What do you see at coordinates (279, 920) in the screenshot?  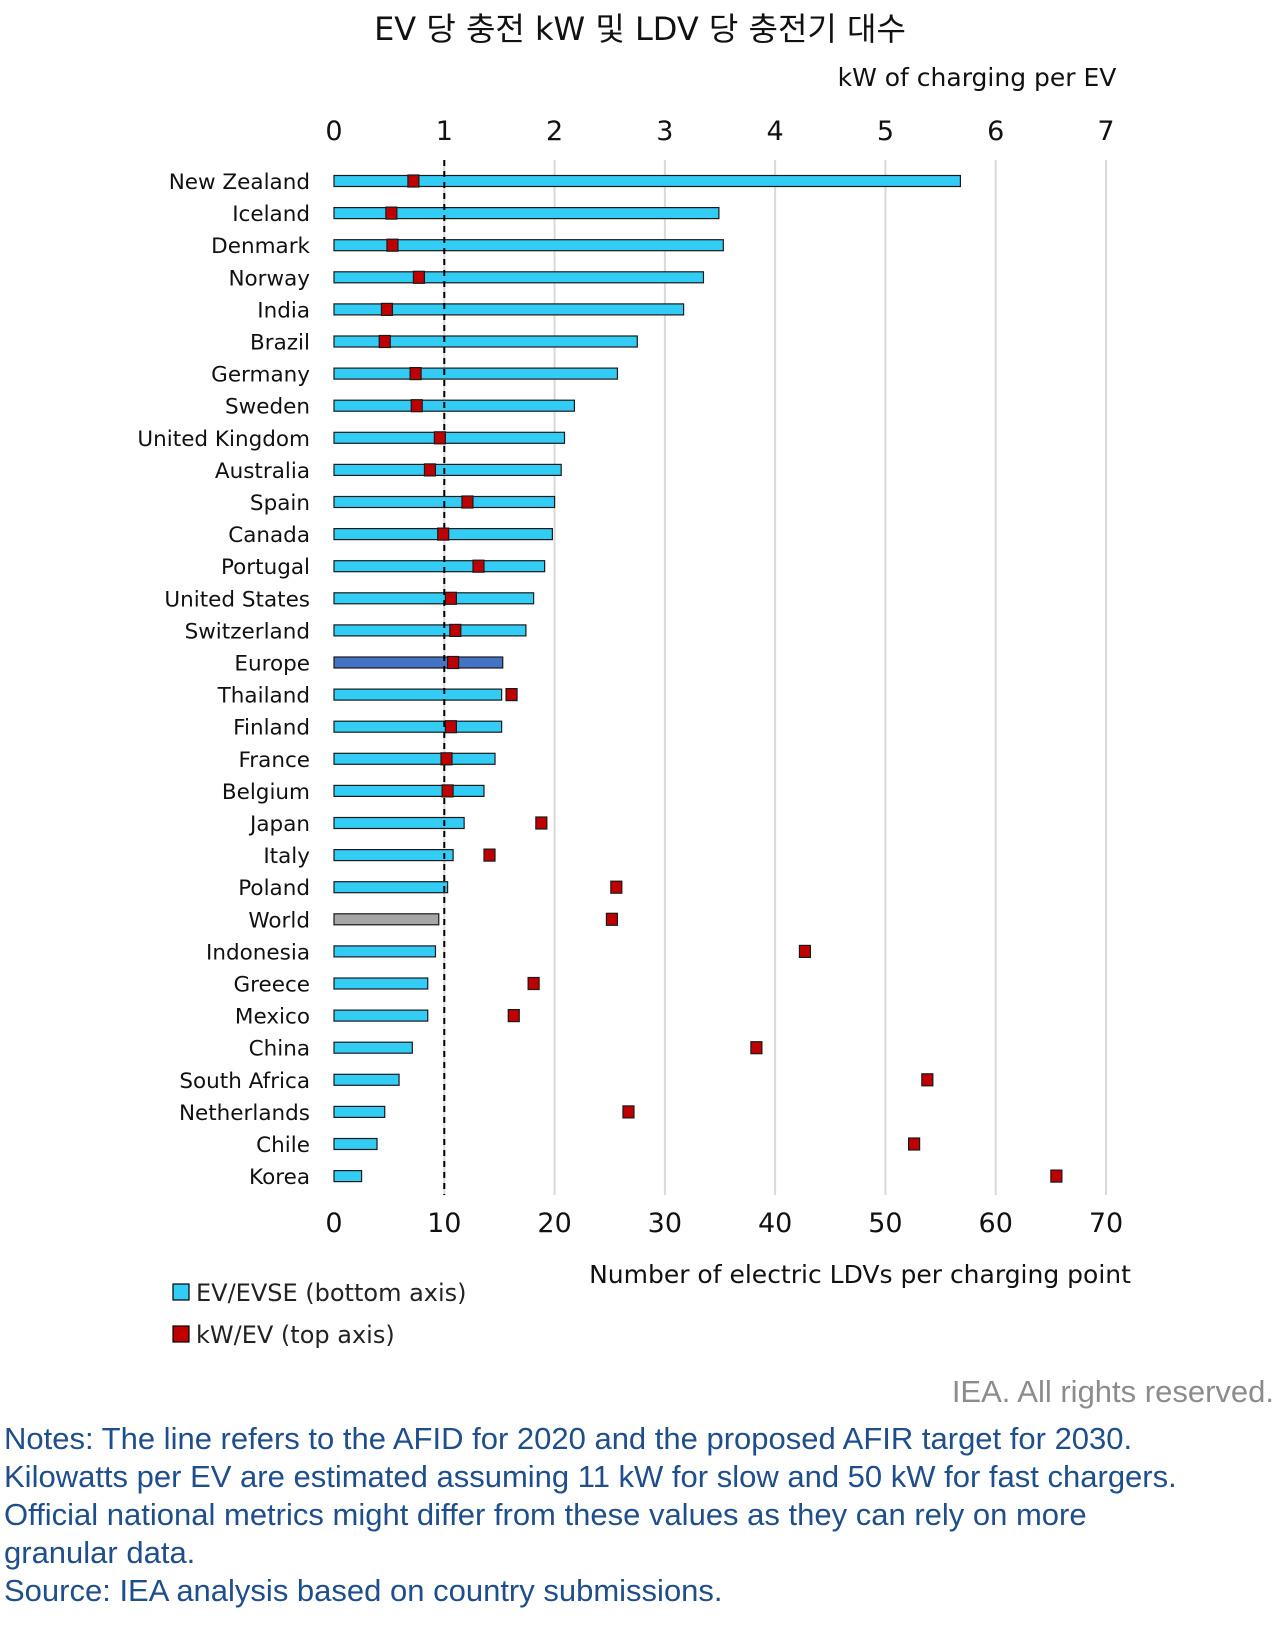 I see `category-label: World` at bounding box center [279, 920].